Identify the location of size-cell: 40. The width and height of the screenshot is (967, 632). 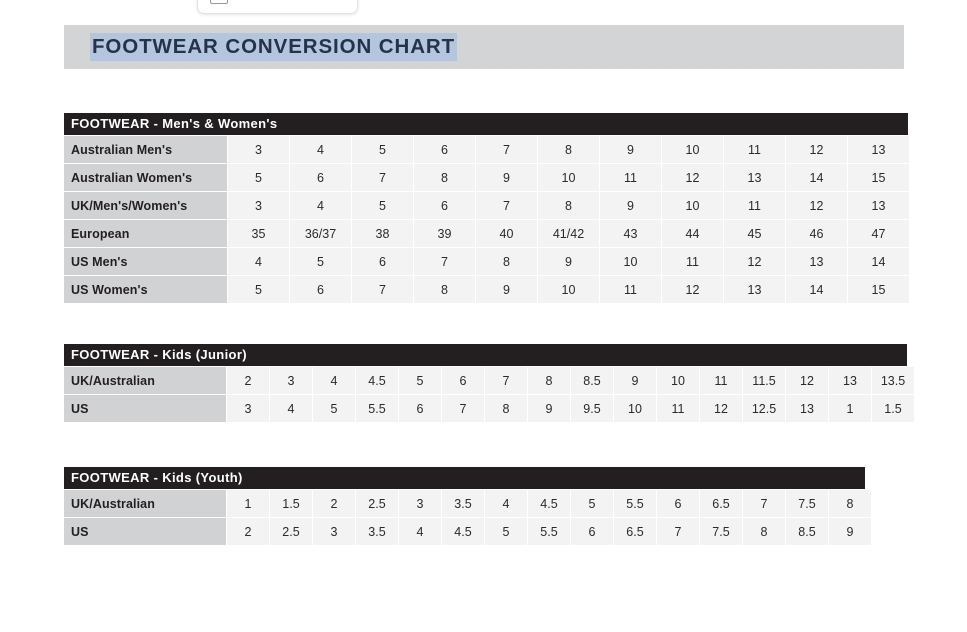
(506, 233).